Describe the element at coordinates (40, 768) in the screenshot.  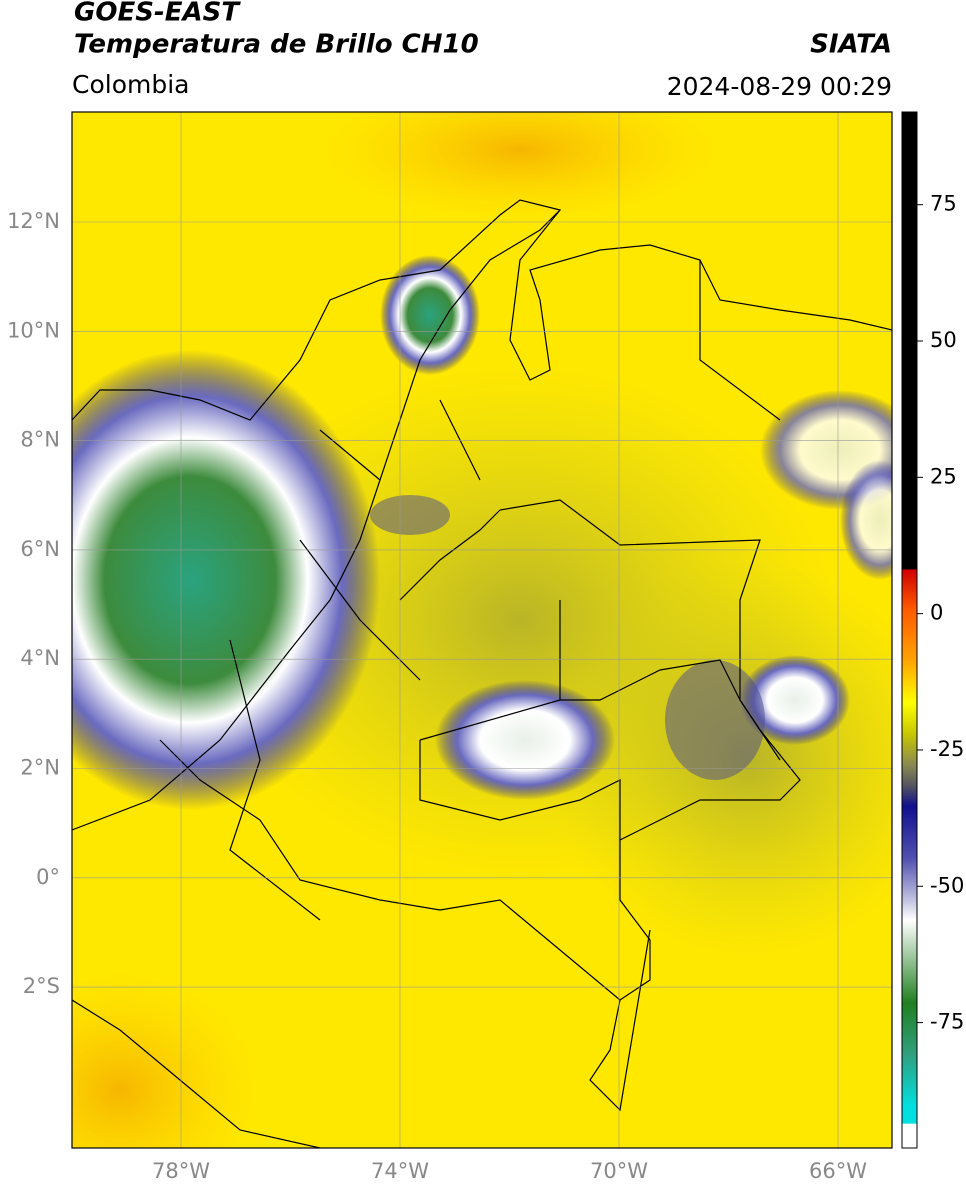
I see `lat-label: 2°N` at that location.